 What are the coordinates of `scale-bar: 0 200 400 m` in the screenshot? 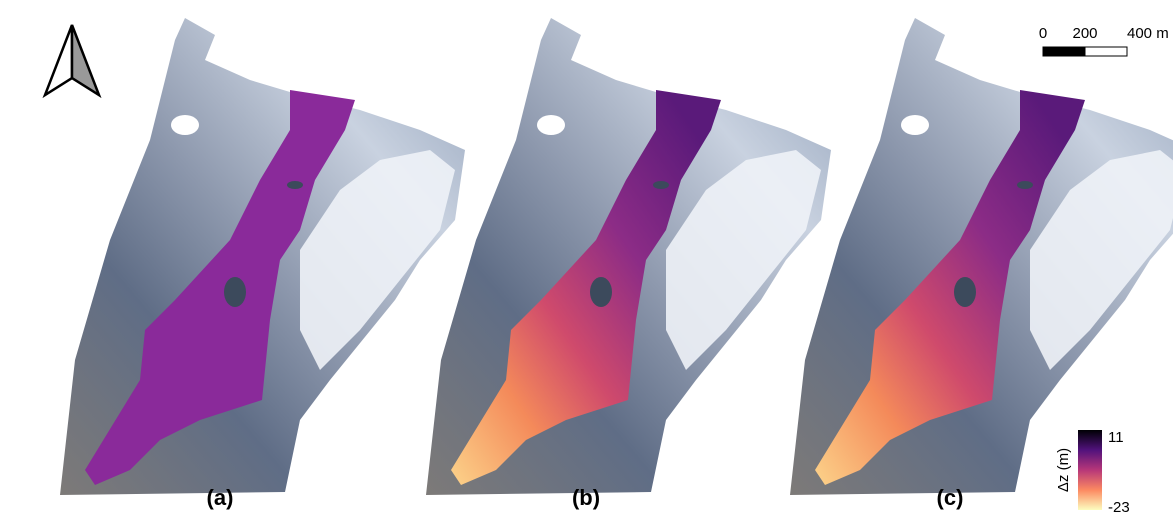 It's located at (1104, 41).